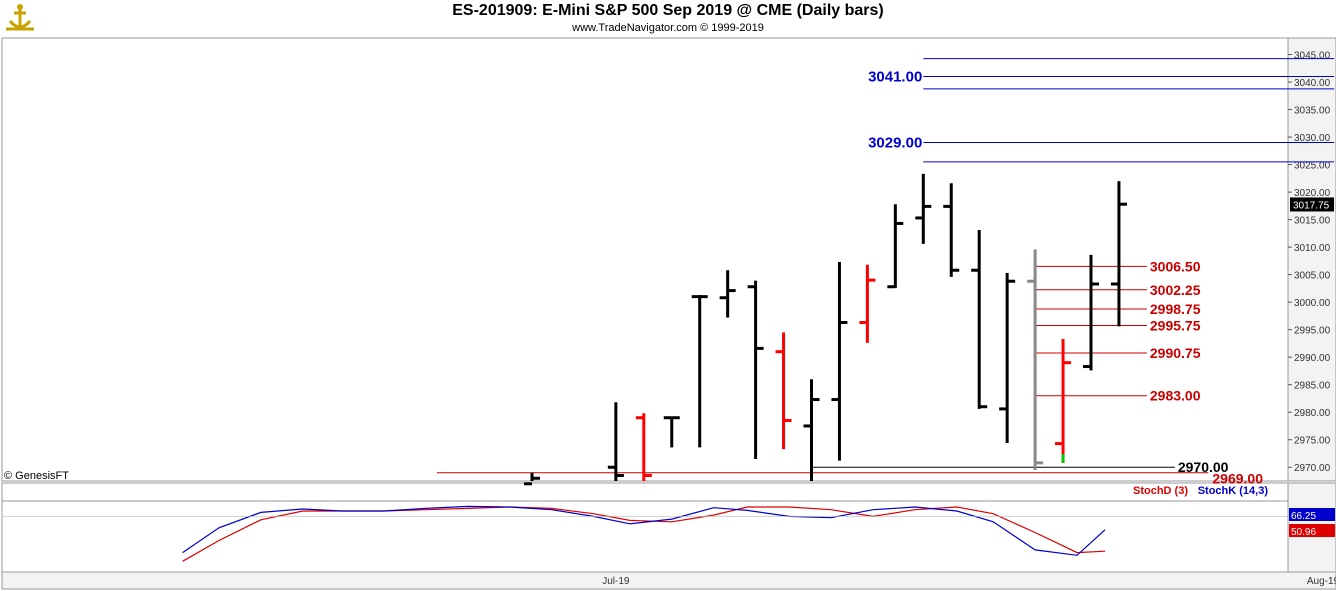  Describe the element at coordinates (1175, 309) in the screenshot. I see `level-label: 2998.75` at that location.